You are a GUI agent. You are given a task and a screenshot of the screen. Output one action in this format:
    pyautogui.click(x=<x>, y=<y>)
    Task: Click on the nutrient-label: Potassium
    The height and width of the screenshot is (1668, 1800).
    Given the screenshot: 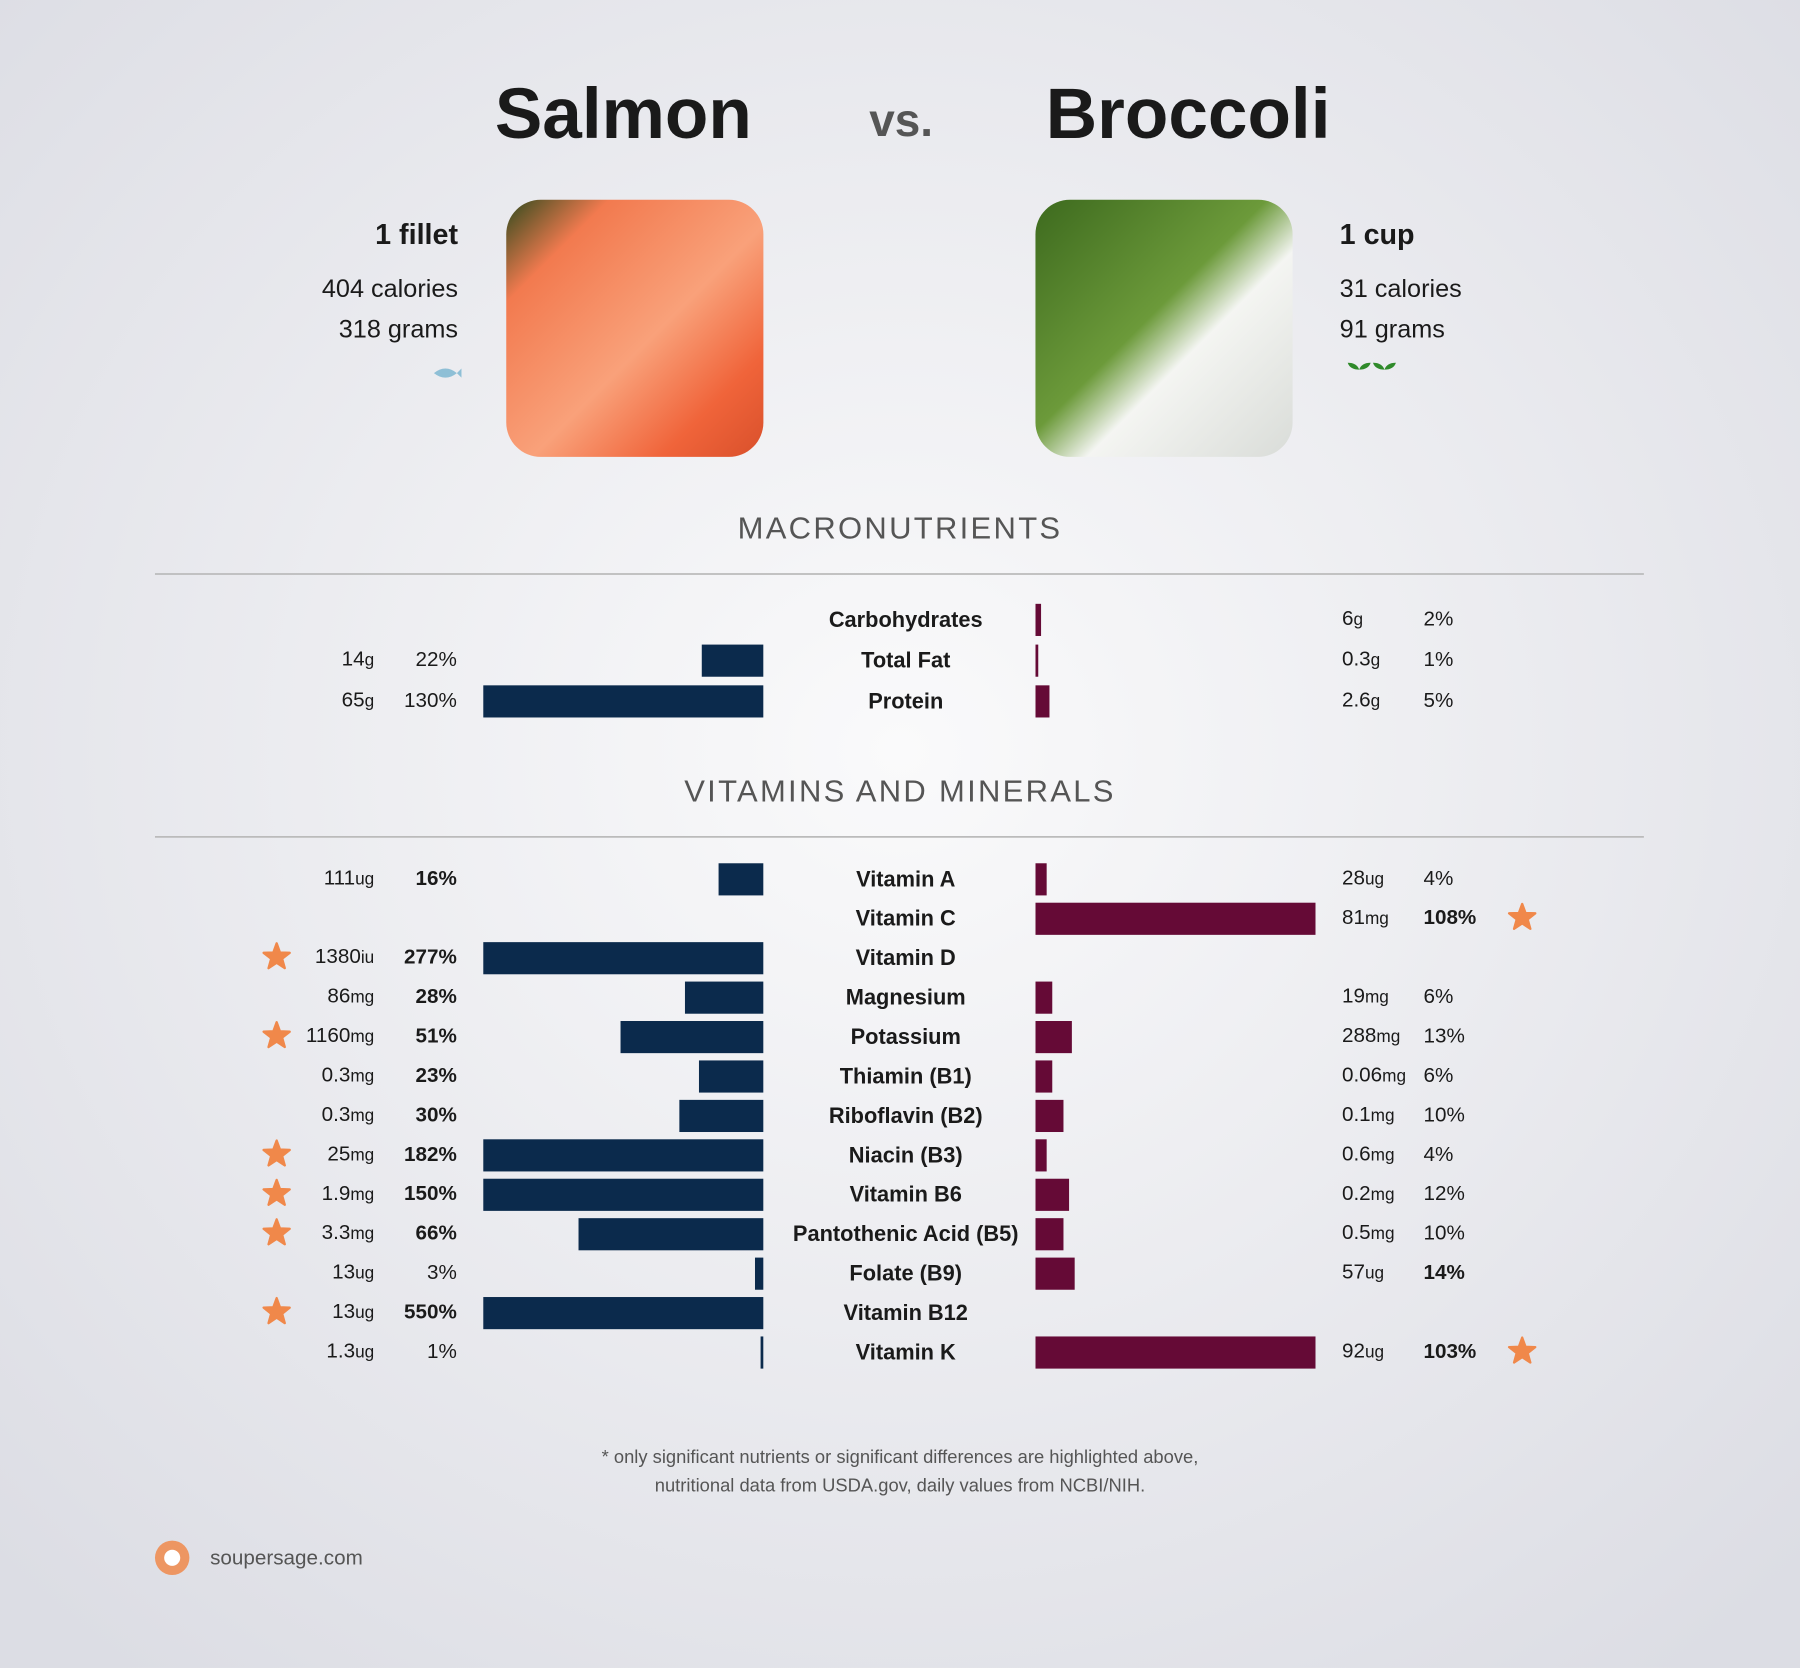 What is the action you would take?
    pyautogui.click(x=906, y=1036)
    